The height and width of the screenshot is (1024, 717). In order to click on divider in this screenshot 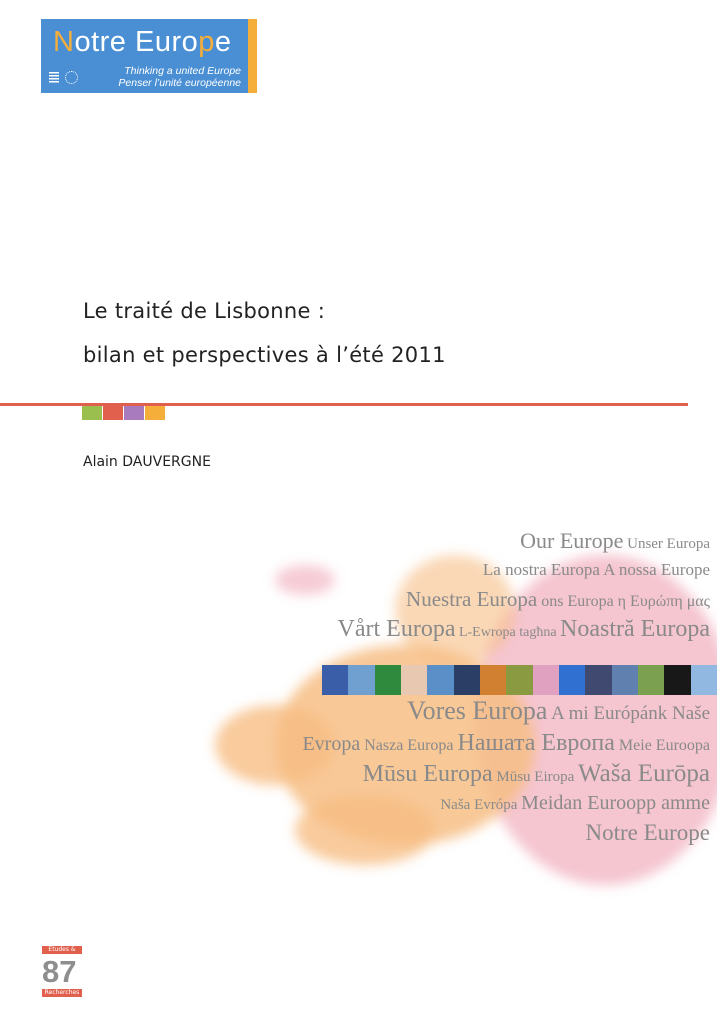, I will do `click(344, 404)`.